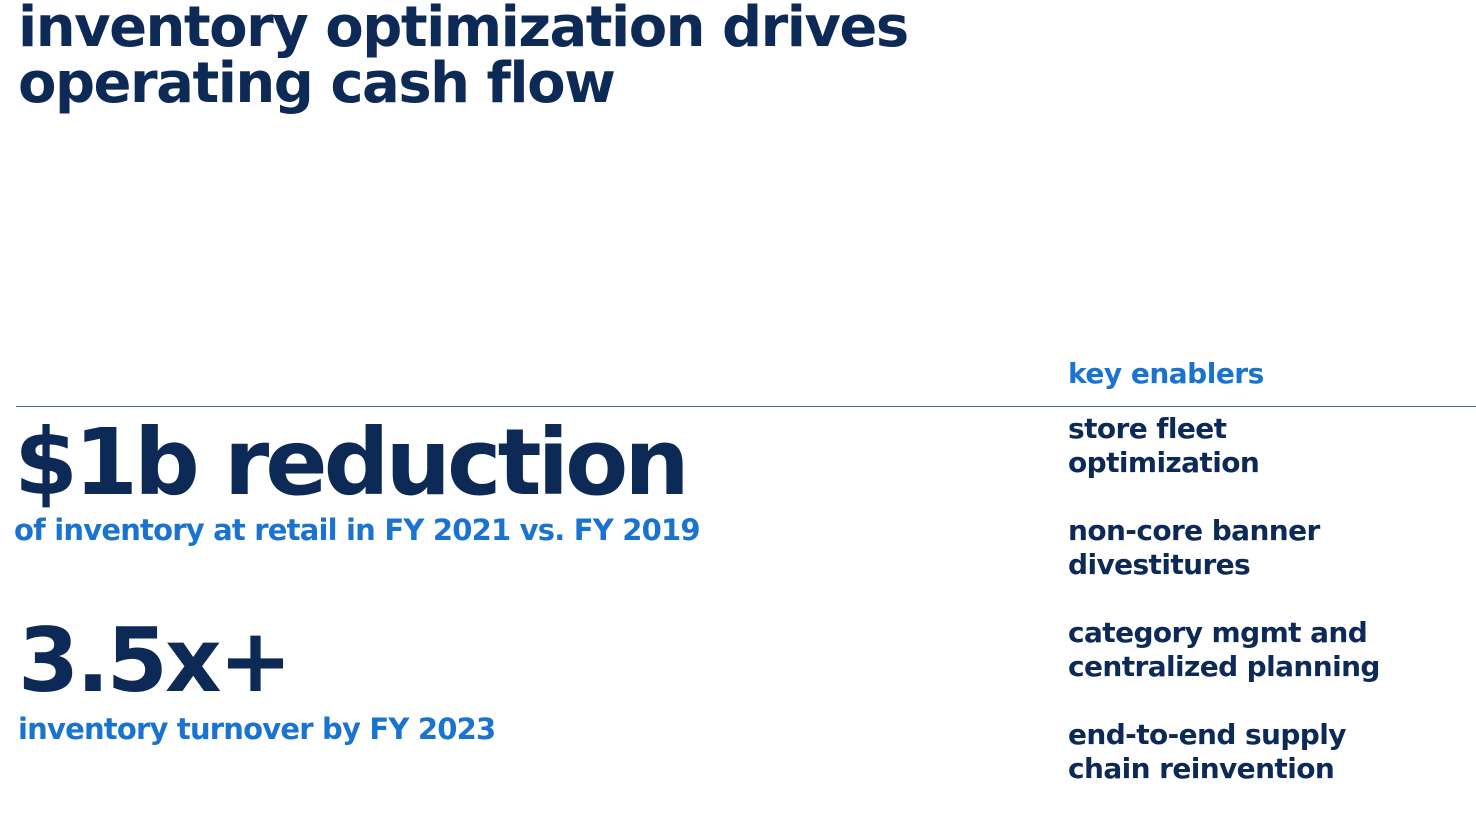 The image size is (1476, 820). I want to click on enabler-line: centralized planning, so click(1224, 666).